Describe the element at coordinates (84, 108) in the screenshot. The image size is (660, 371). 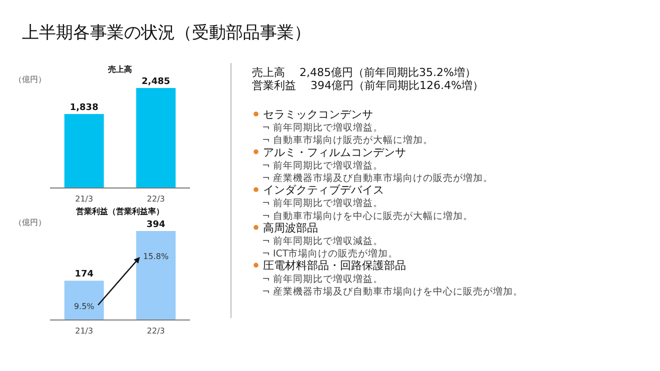
I see `data-label: 1,838` at that location.